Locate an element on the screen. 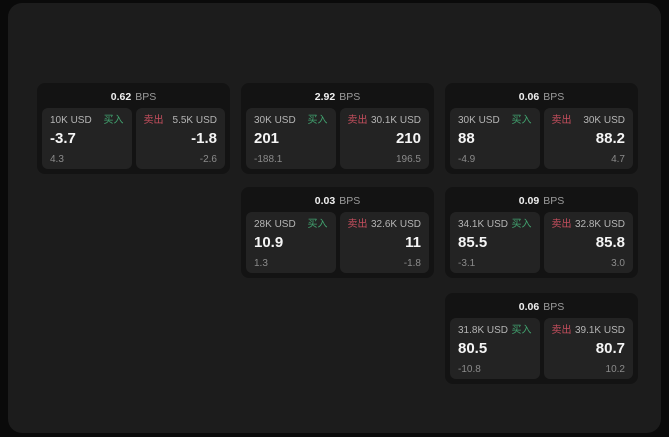 This screenshot has width=669, height=437. buy-quote-tile: 34.1K USD 买入 85.5 -3.1 is located at coordinates (495, 242).